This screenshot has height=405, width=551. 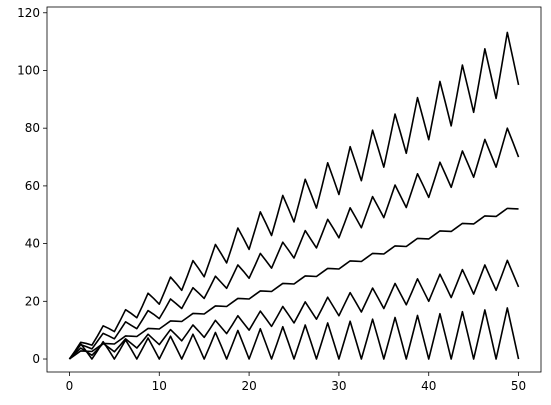 What do you see at coordinates (32, 244) in the screenshot?
I see `y-tick-label: 40` at bounding box center [32, 244].